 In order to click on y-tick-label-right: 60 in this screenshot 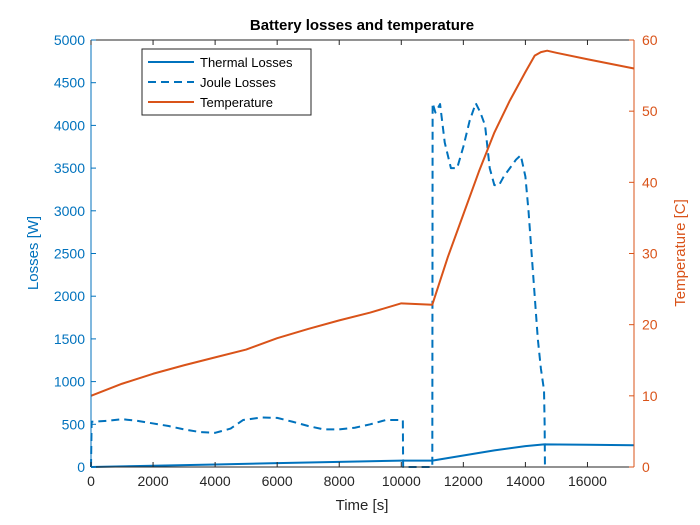, I will do `click(650, 40)`.